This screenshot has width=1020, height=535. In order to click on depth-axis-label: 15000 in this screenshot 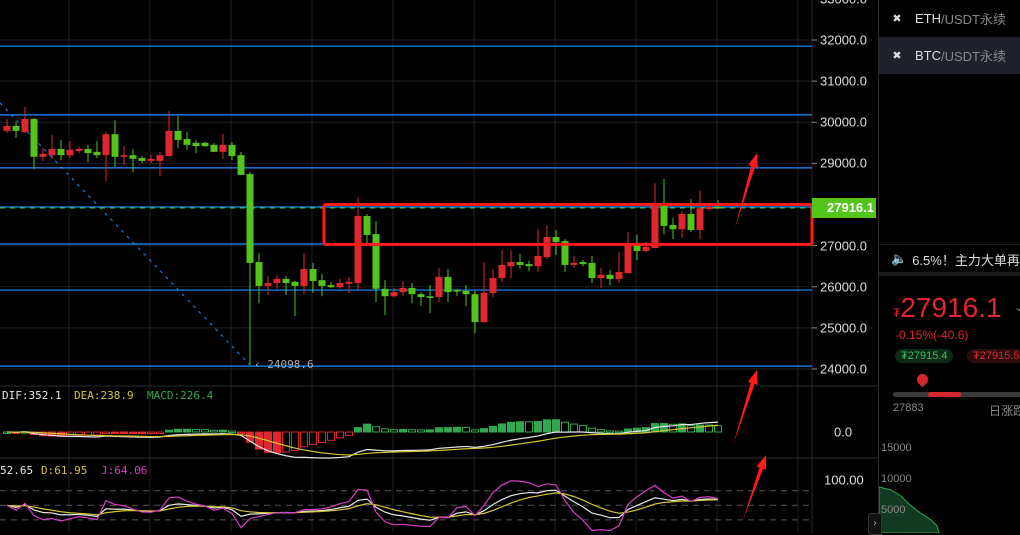, I will do `click(896, 448)`.